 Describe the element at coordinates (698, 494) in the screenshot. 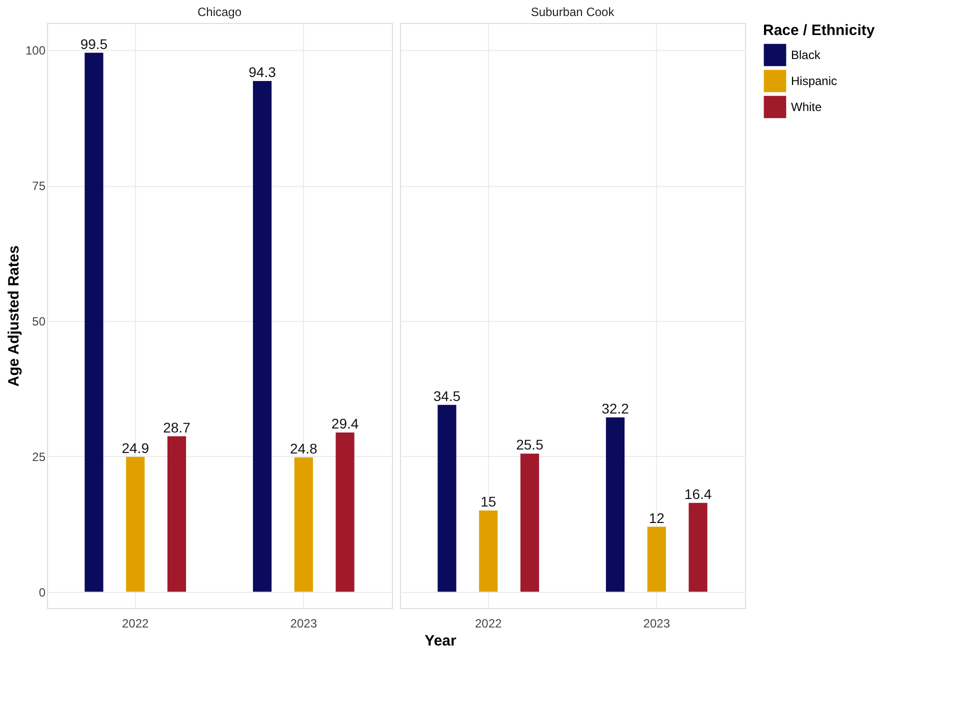

I see `data-label: 16.4` at that location.